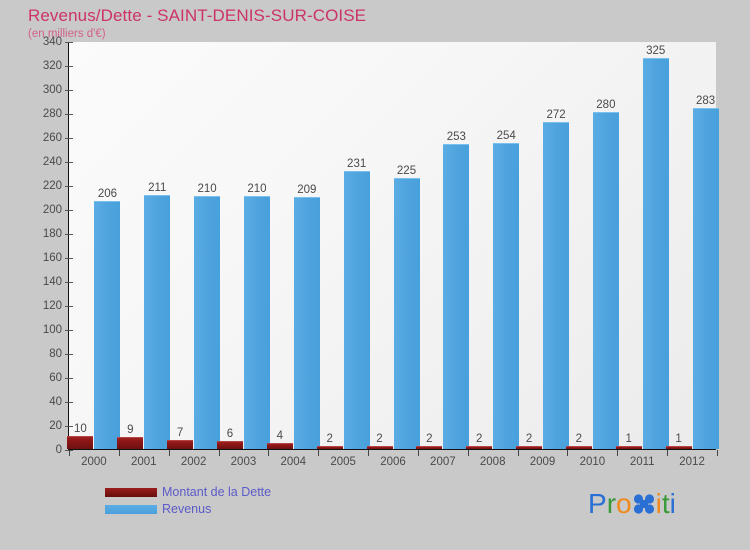 Image resolution: width=750 pixels, height=550 pixels. Describe the element at coordinates (672, 503) in the screenshot. I see `logo-letter-i2: i` at that location.